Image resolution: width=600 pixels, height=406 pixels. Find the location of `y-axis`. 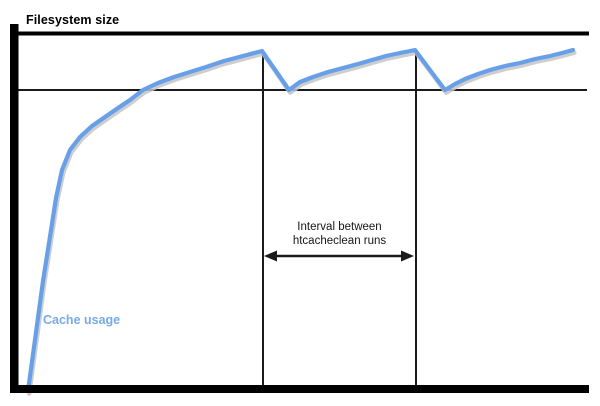

y-axis is located at coordinates (14, 208).